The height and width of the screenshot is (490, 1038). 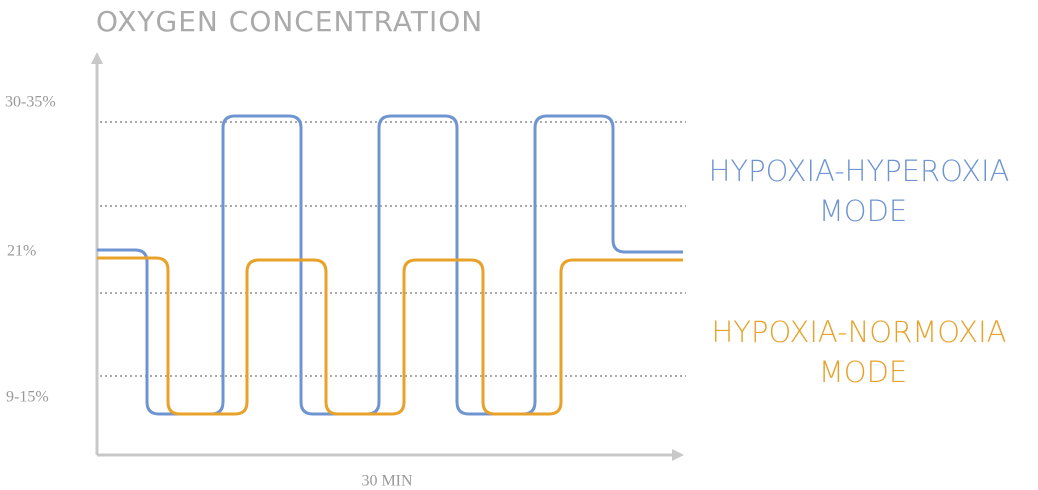 What do you see at coordinates (678, 455) in the screenshot?
I see `x-arrow` at bounding box center [678, 455].